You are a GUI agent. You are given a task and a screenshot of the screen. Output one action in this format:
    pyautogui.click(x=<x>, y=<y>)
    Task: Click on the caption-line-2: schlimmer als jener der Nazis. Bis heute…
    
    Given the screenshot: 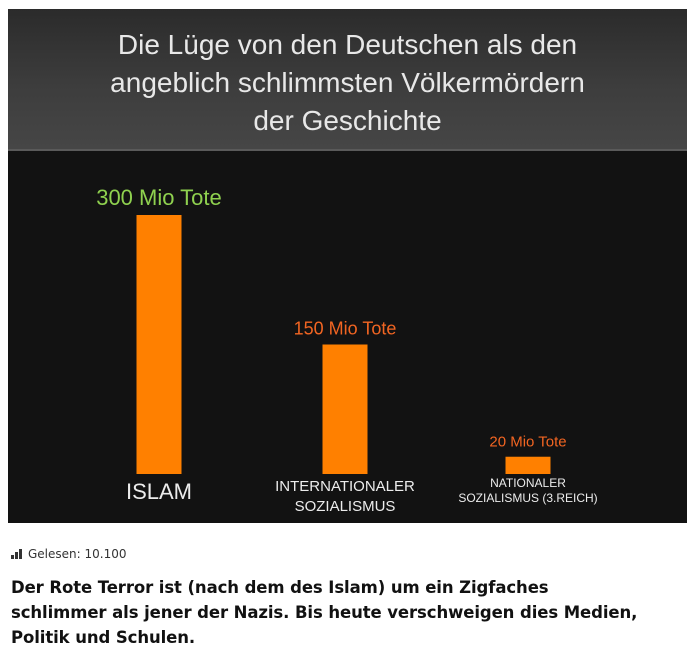 What is the action you would take?
    pyautogui.click(x=324, y=612)
    